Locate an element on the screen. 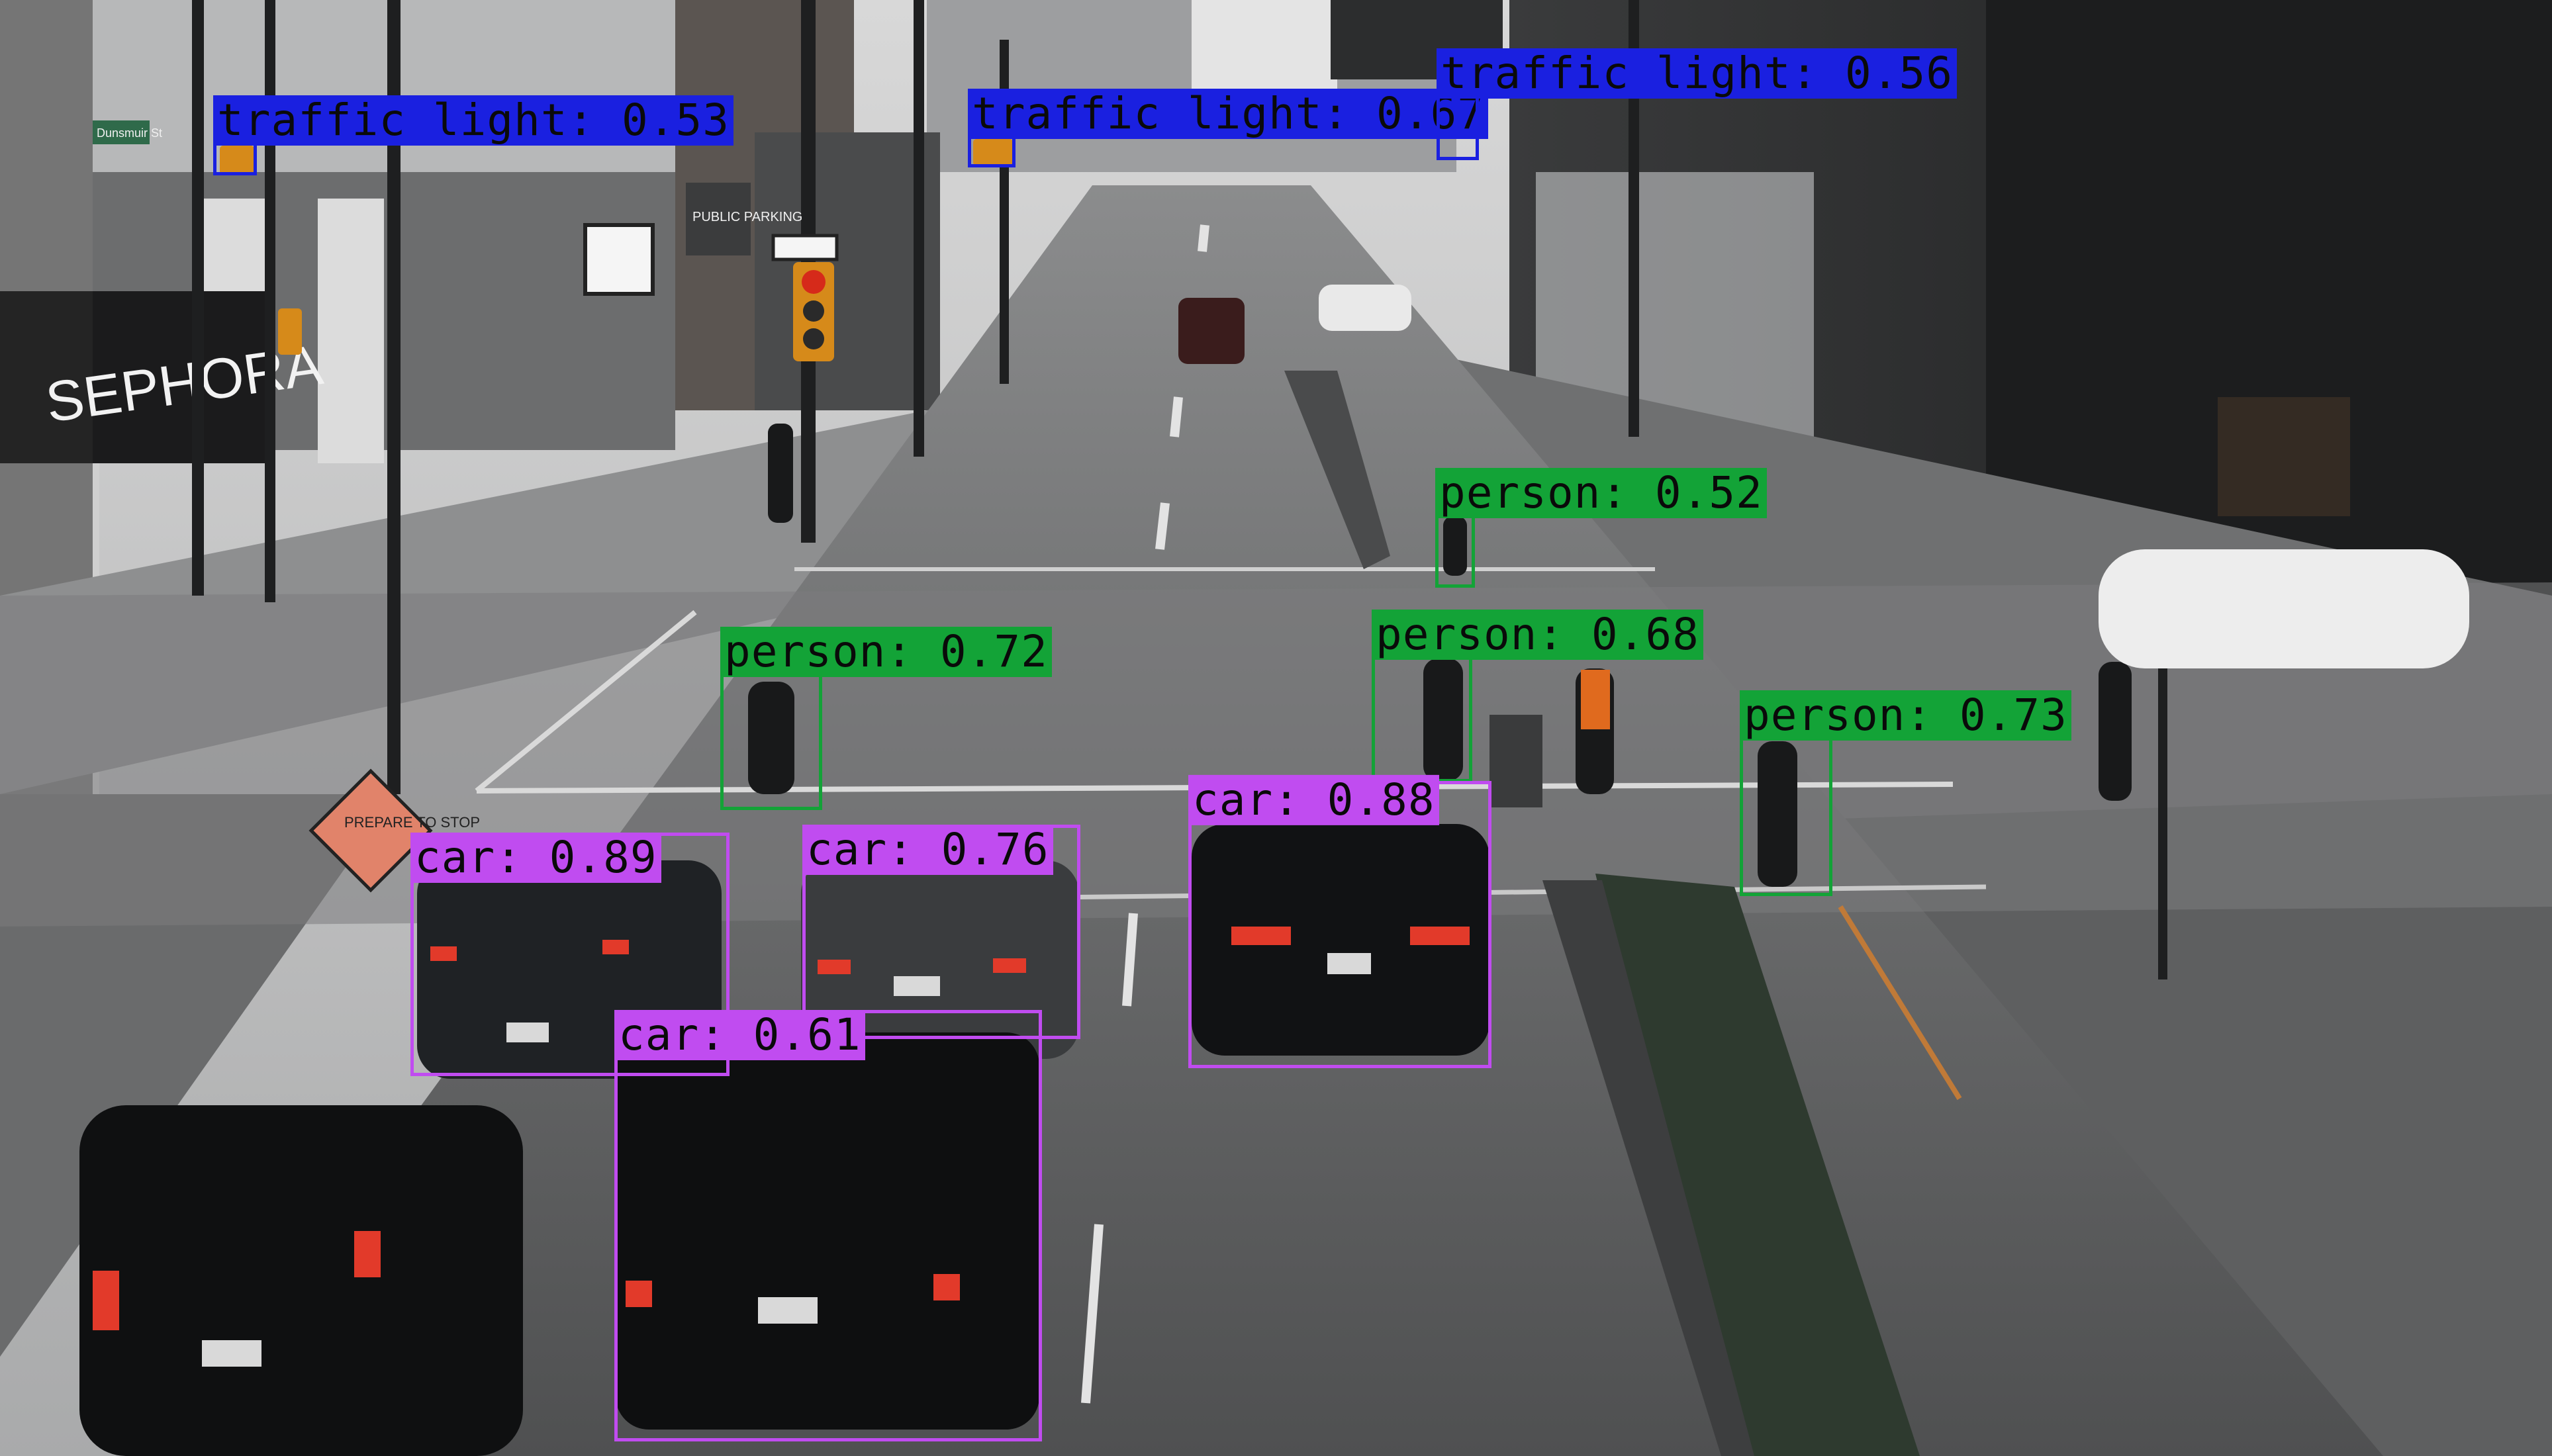 This screenshot has width=2552, height=1456. street-name-sign-text: Dunsmuir St is located at coordinates (129, 133).